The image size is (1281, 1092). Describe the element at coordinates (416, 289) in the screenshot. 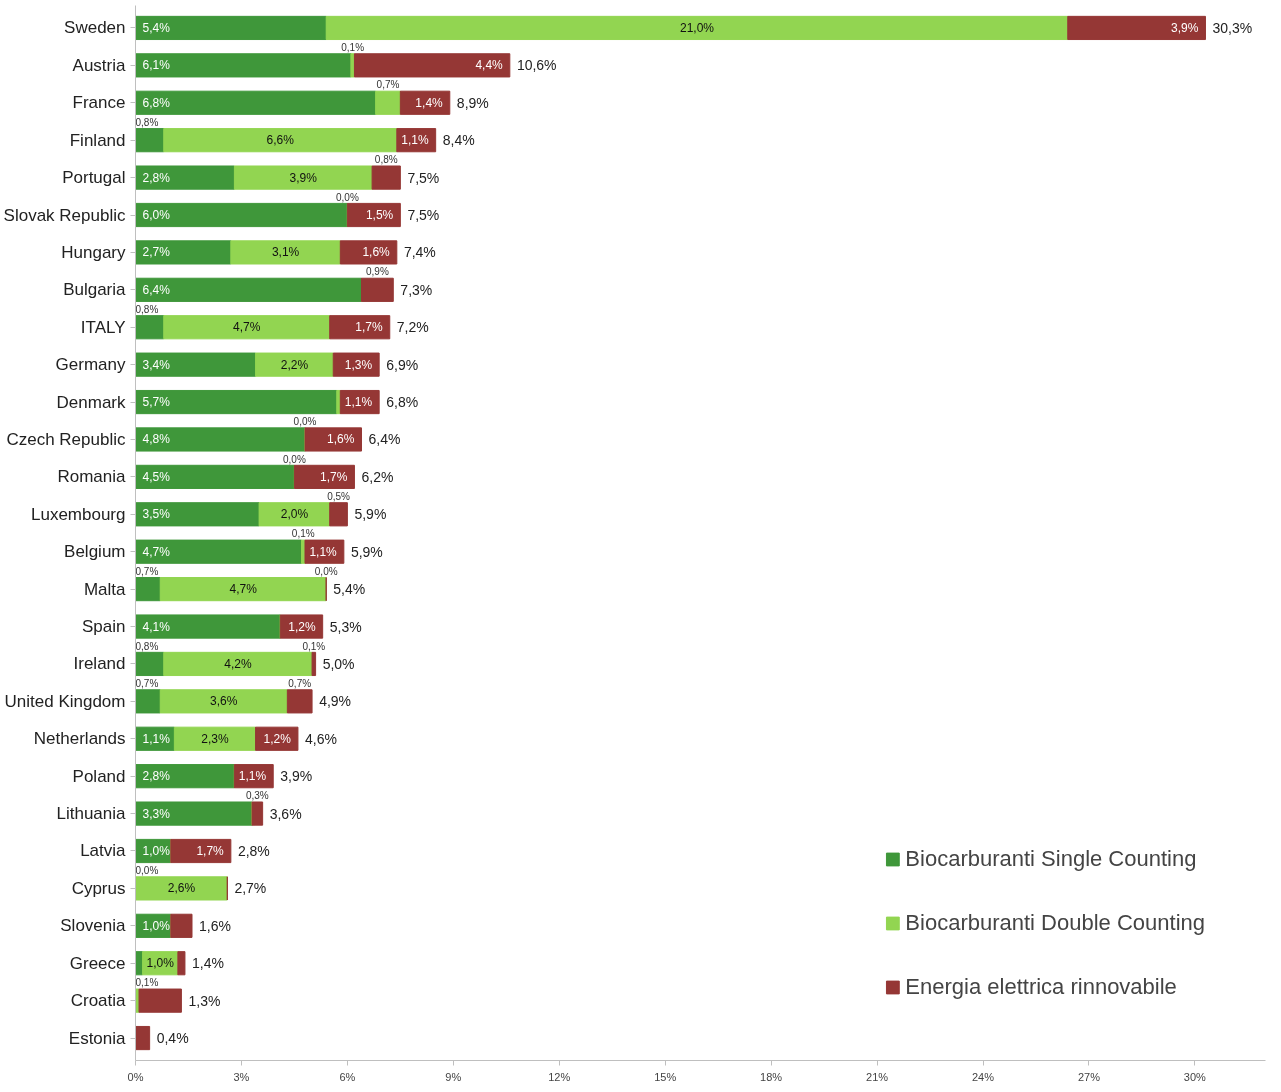

I see `total-label: 7,3%` at that location.